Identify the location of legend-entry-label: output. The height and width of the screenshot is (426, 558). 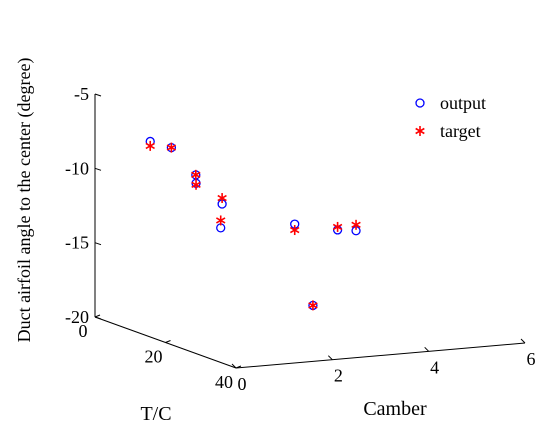
(463, 103).